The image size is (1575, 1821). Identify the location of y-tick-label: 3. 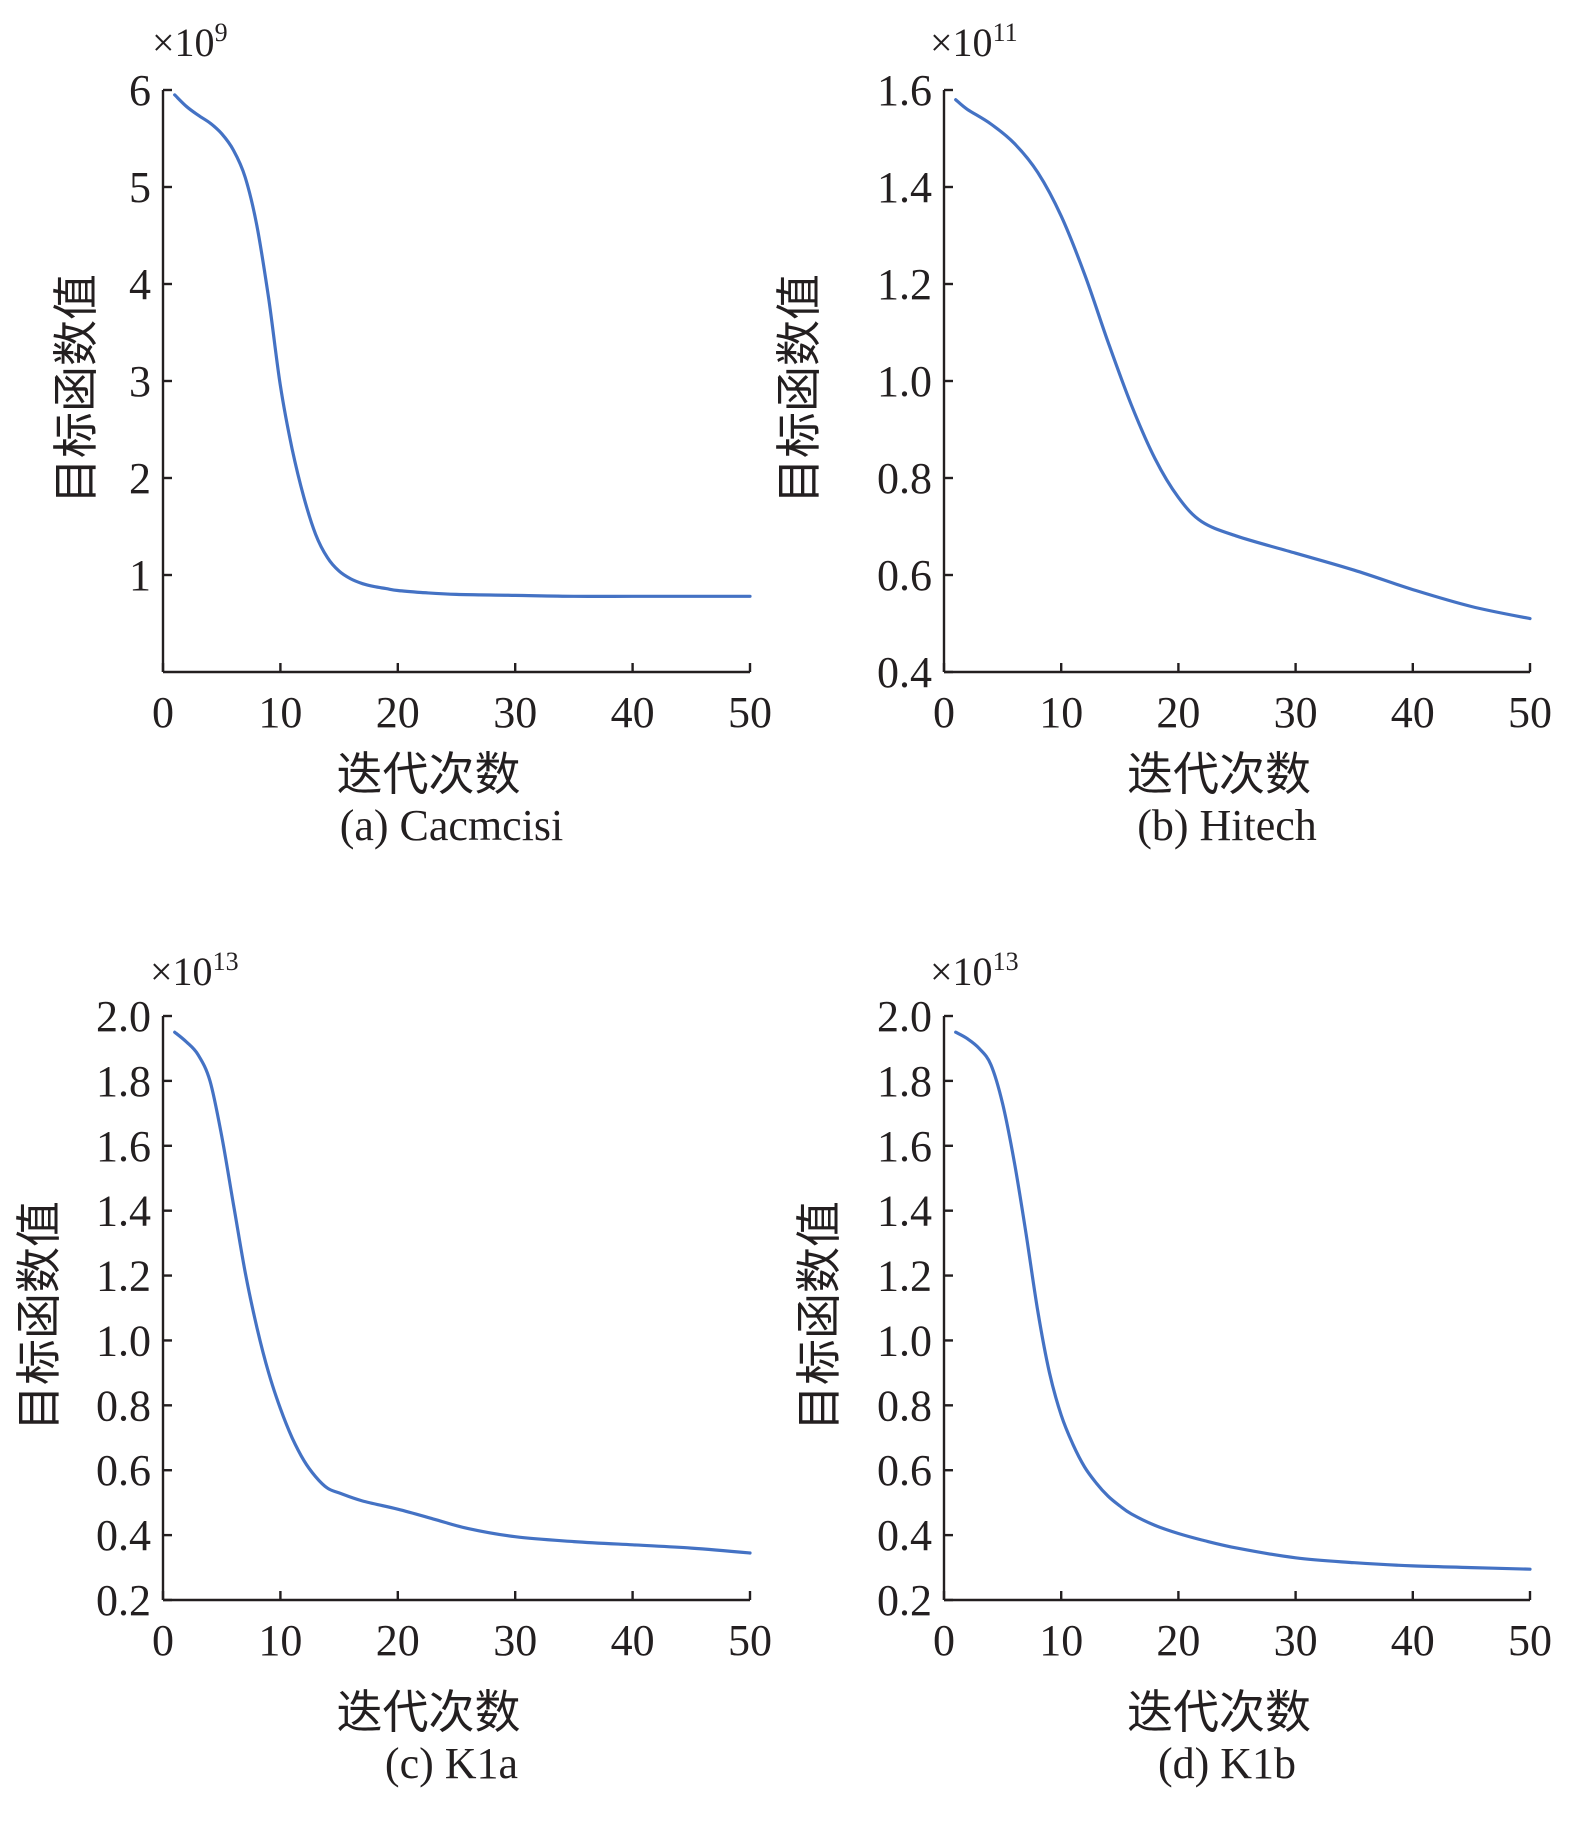
(140, 381).